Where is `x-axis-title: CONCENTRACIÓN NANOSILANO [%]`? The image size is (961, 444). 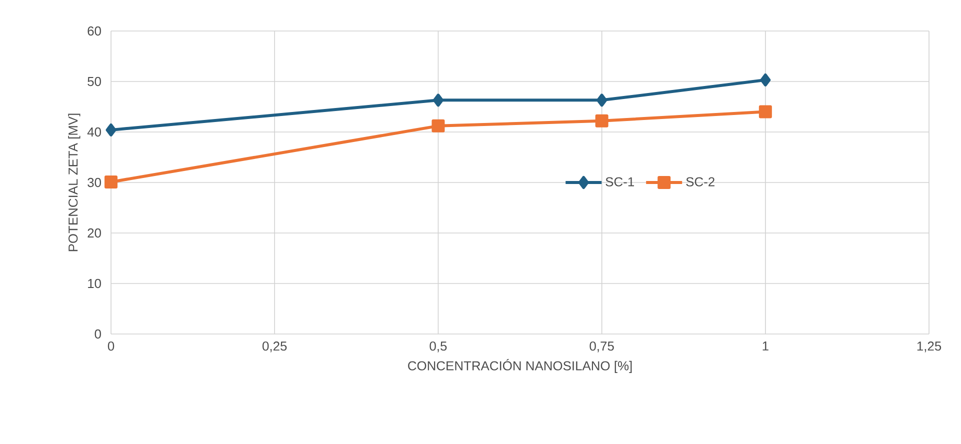 x-axis-title: CONCENTRACIÓN NANOSILANO [%] is located at coordinates (520, 366).